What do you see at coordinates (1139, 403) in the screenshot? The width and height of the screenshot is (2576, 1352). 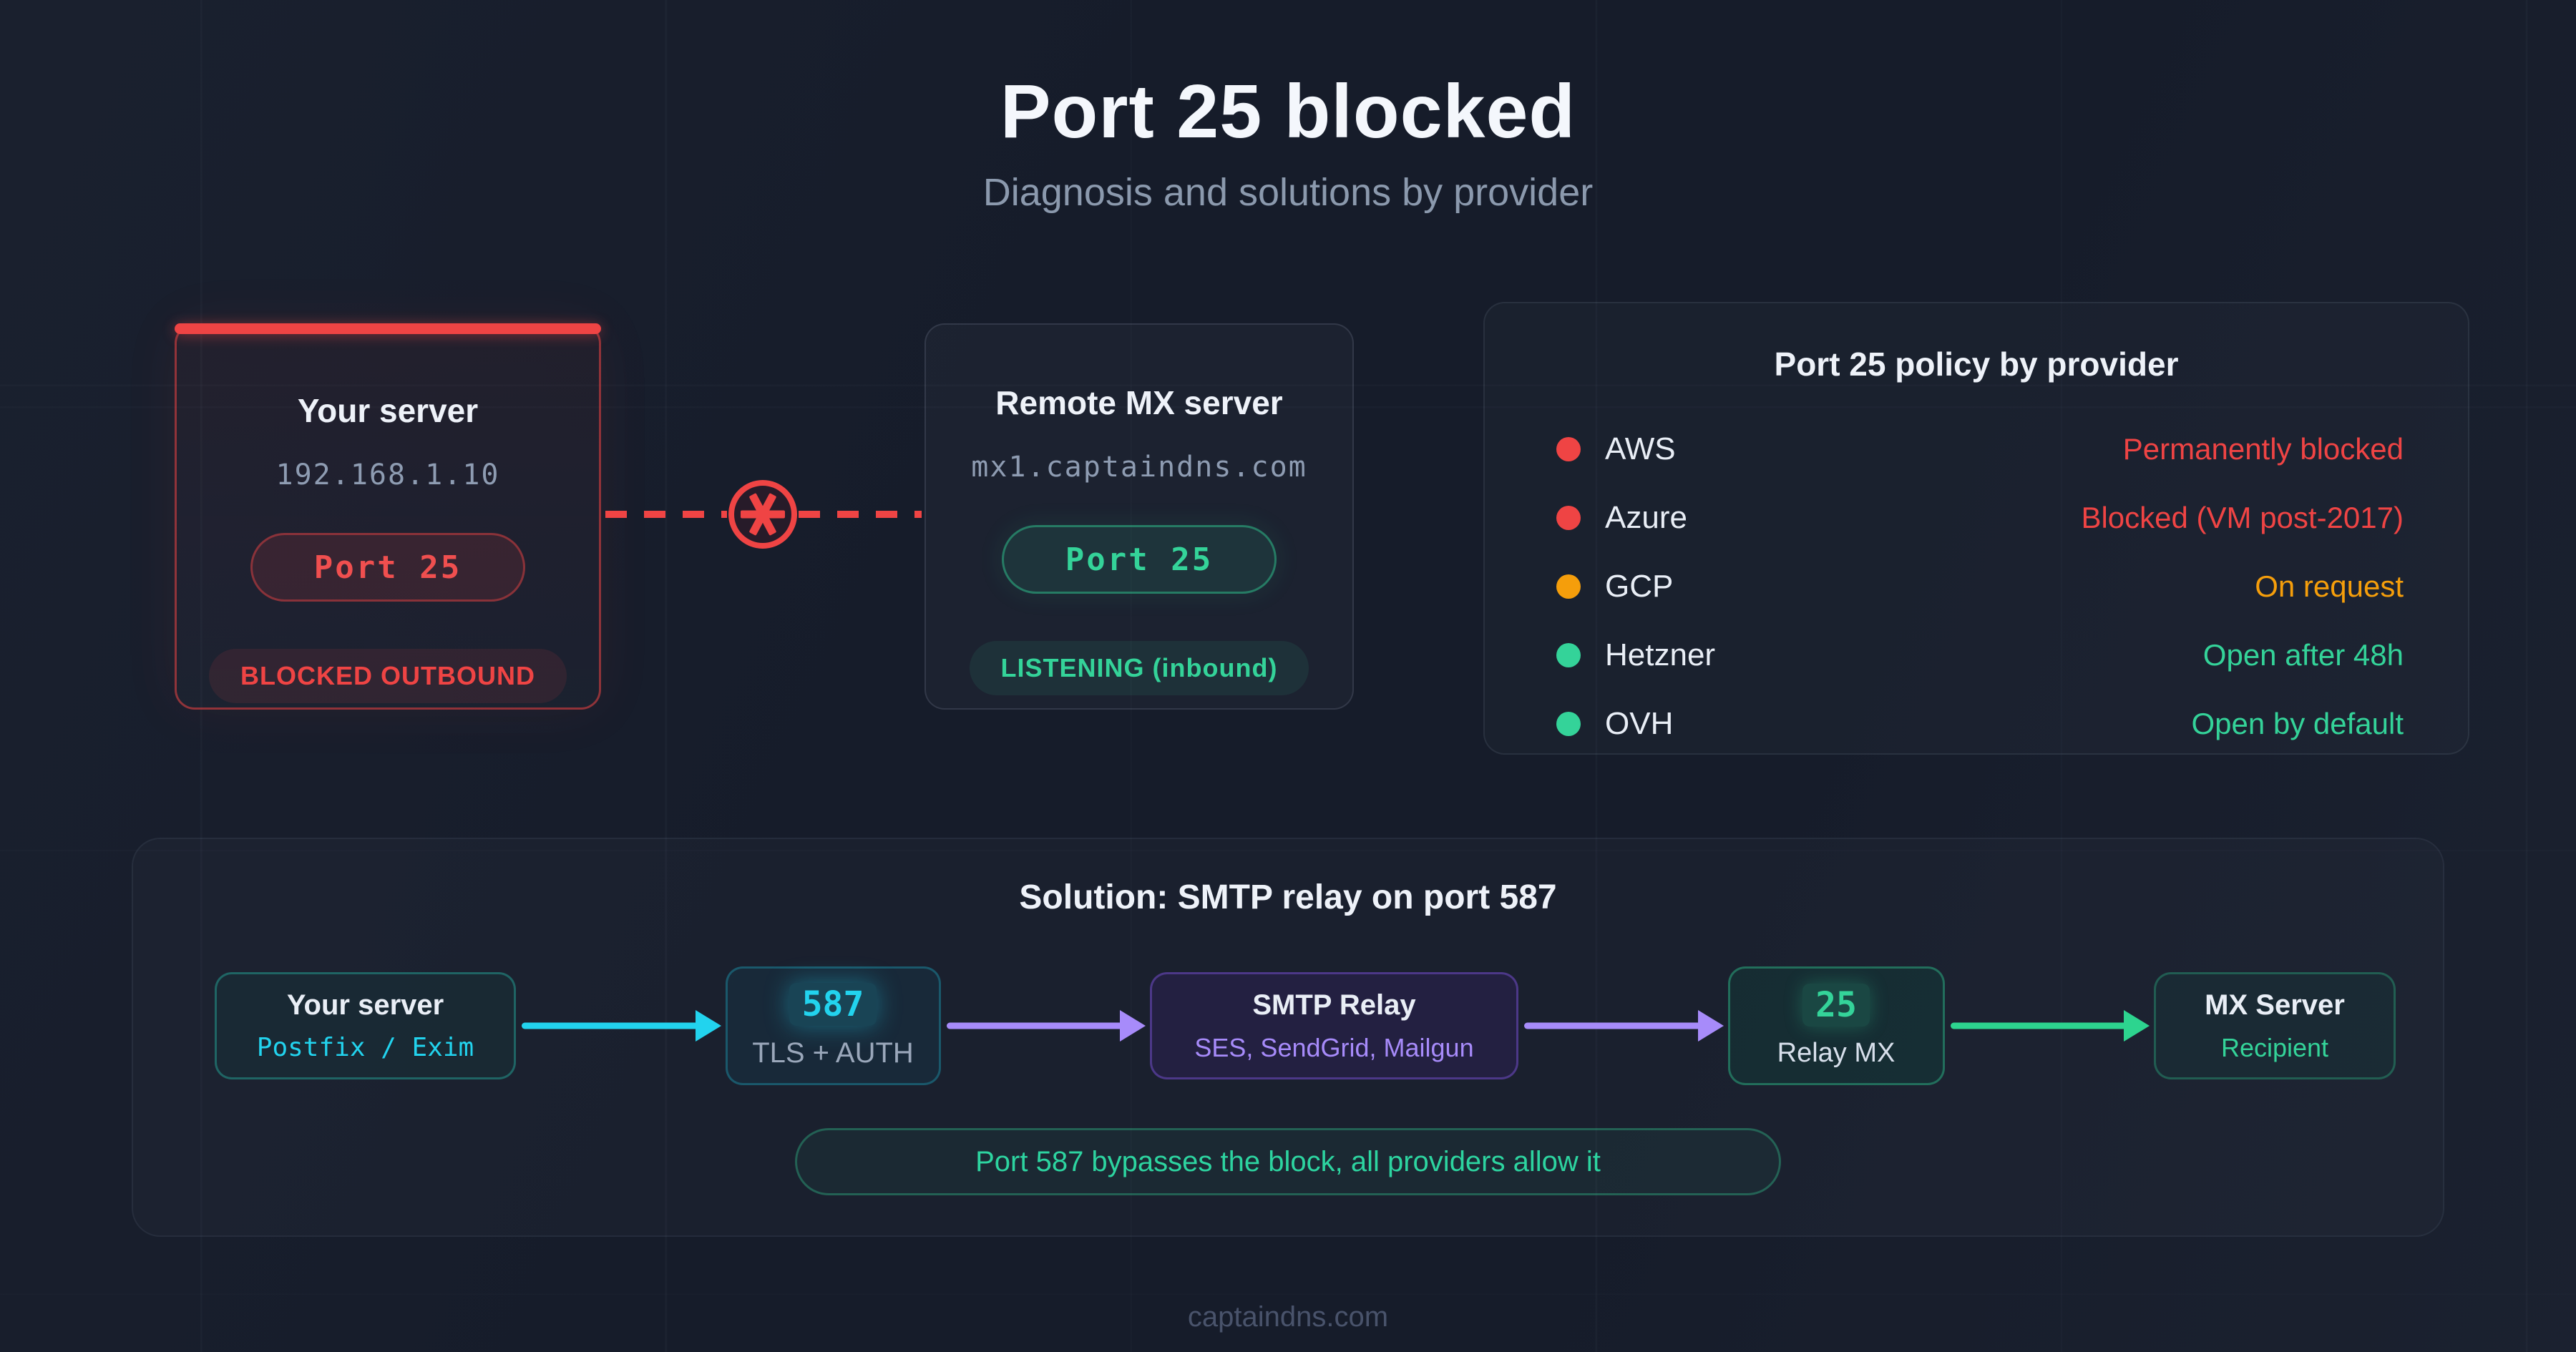 I see `remote-server-title: Remote MX server` at bounding box center [1139, 403].